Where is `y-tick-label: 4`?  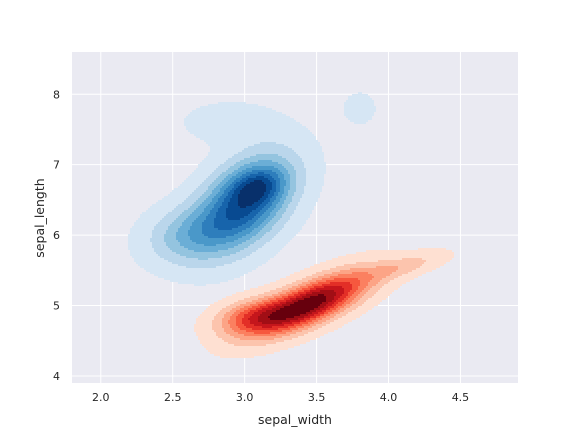
y-tick-label: 4 is located at coordinates (56, 376).